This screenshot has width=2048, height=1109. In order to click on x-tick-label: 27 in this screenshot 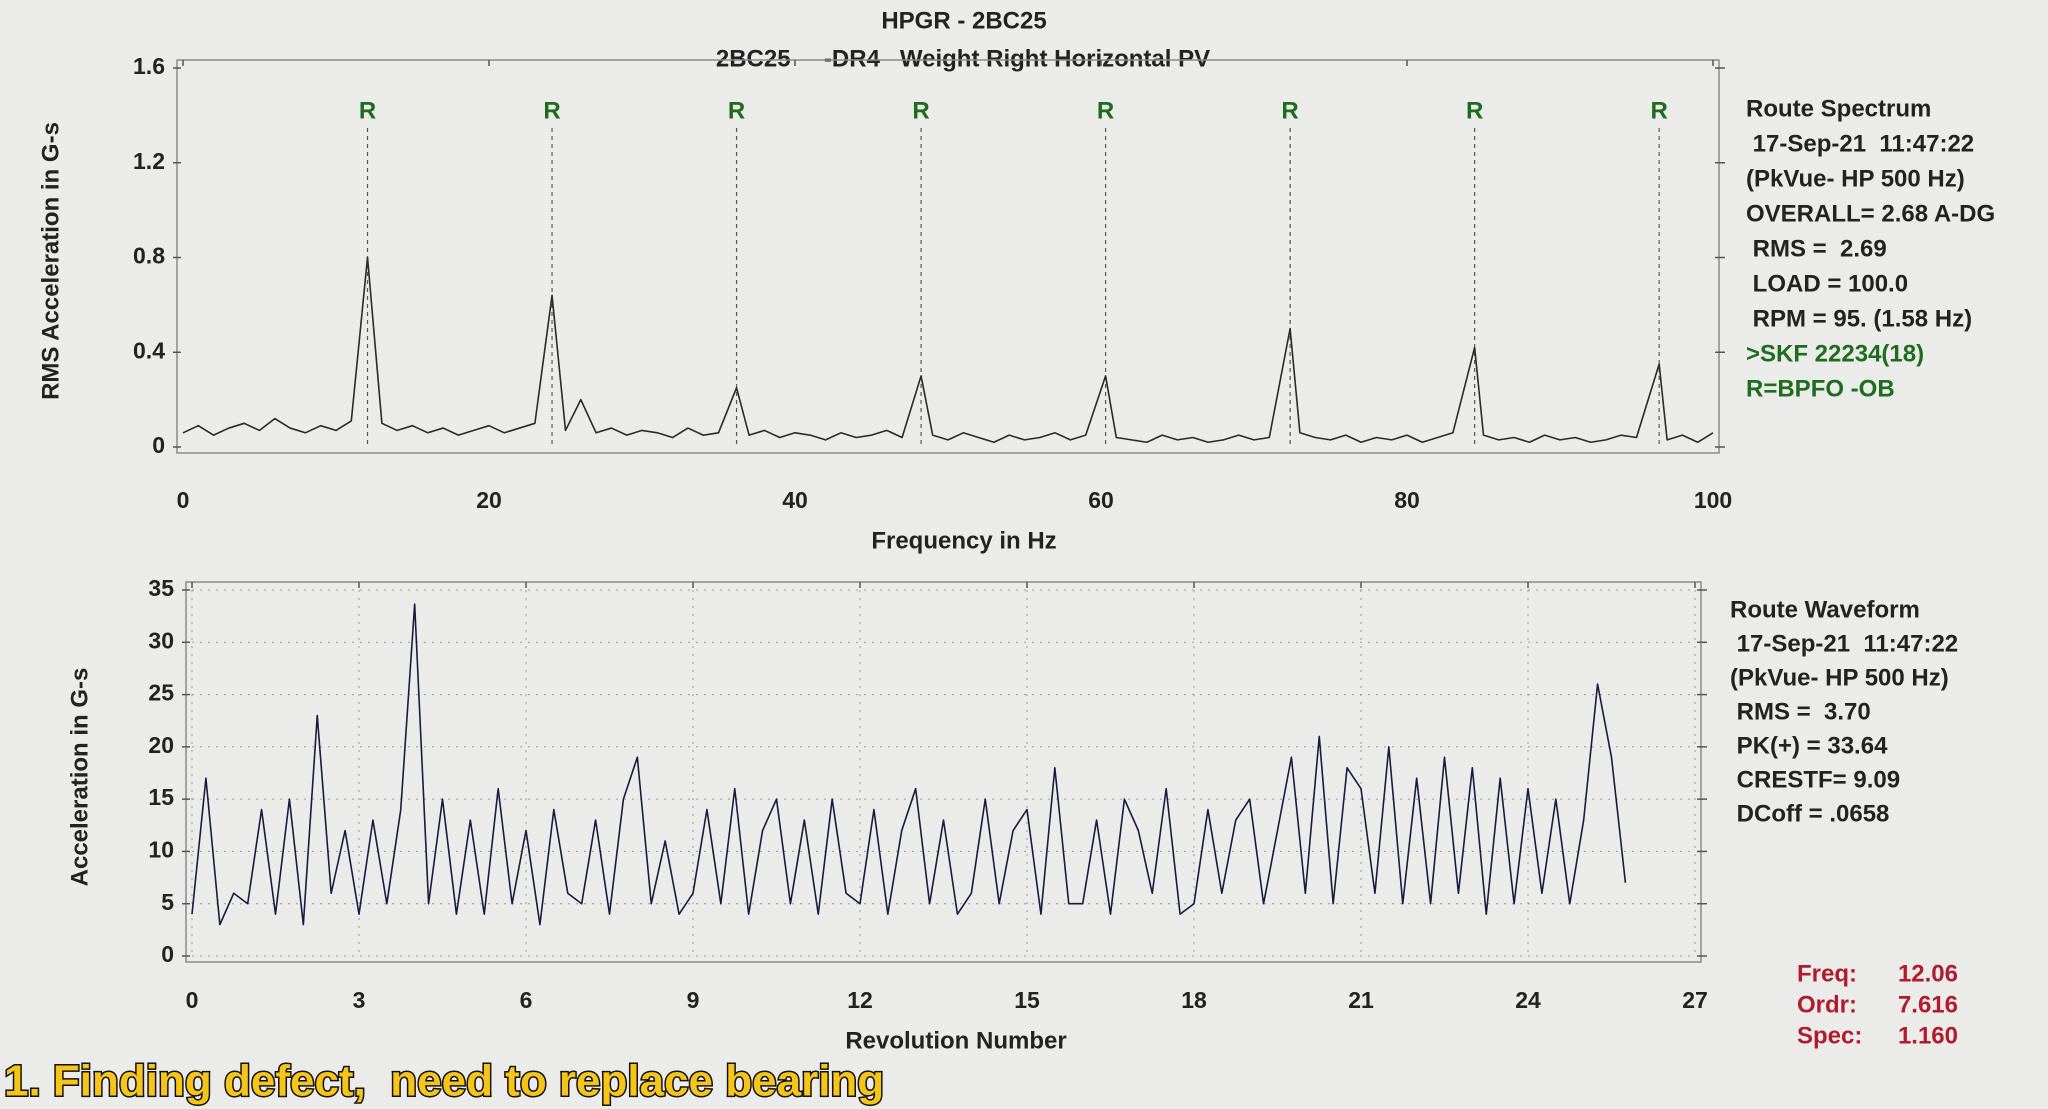, I will do `click(1695, 1000)`.